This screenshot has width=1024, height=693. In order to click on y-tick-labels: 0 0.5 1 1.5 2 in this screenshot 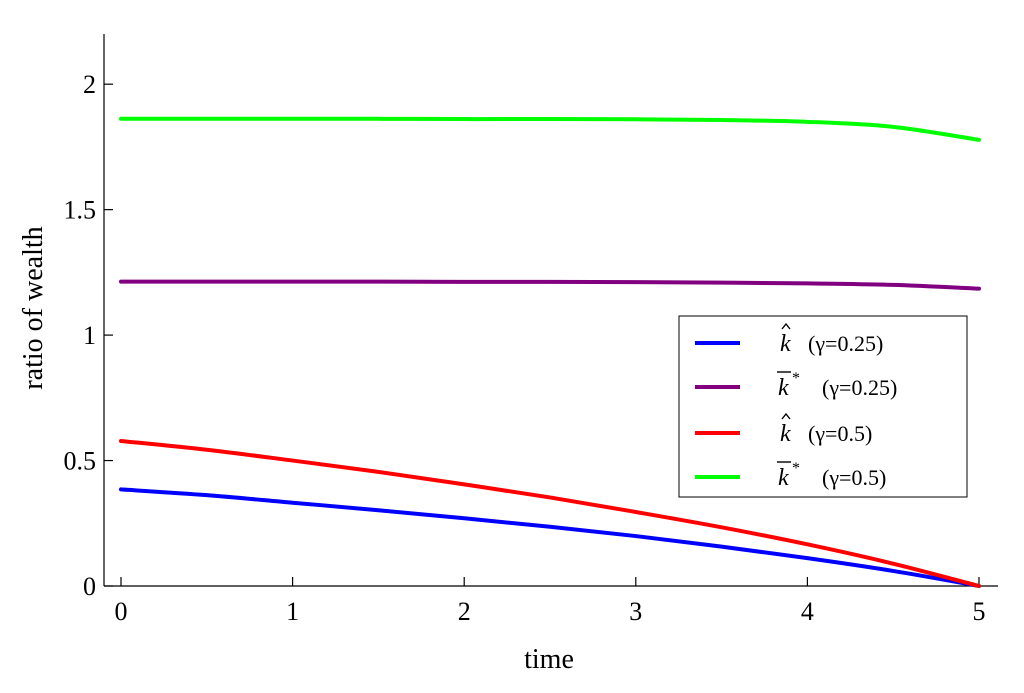, I will do `click(80, 335)`.